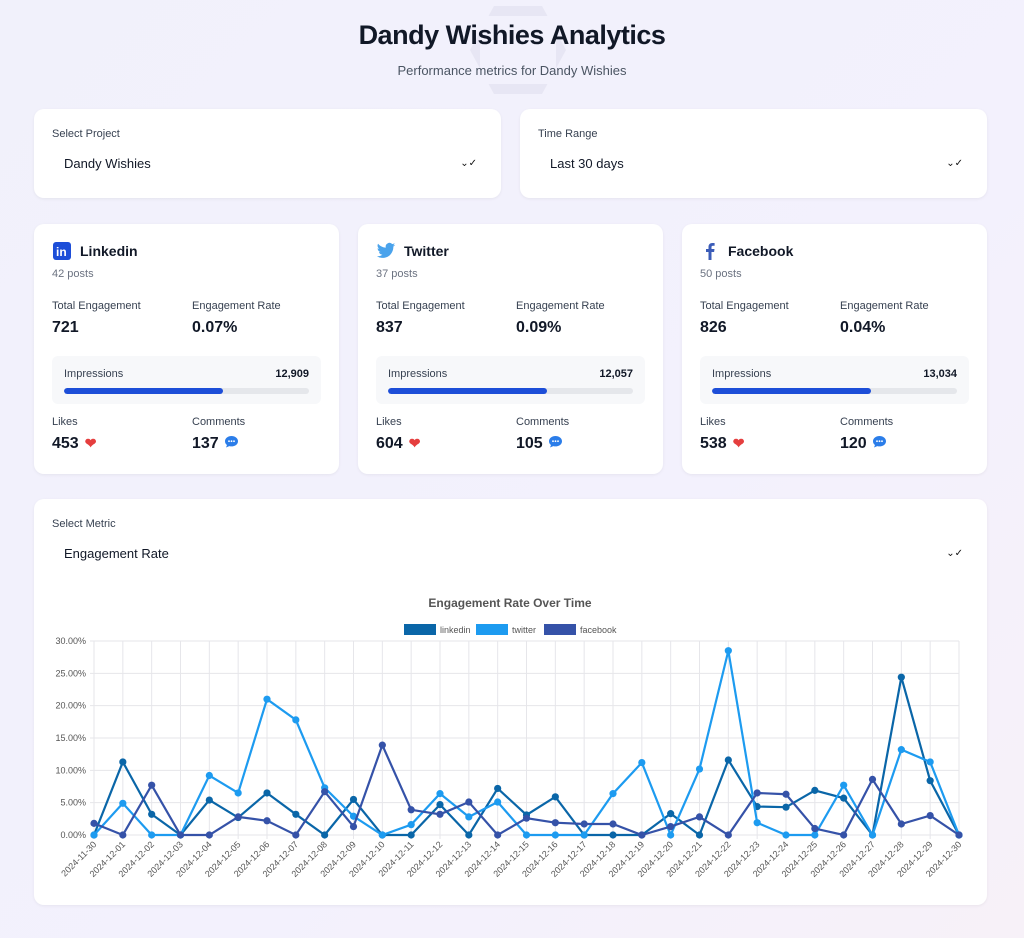 This screenshot has height=938, width=1024. Describe the element at coordinates (598, 630) in the screenshot. I see `legend-label-facebook: facebook` at that location.